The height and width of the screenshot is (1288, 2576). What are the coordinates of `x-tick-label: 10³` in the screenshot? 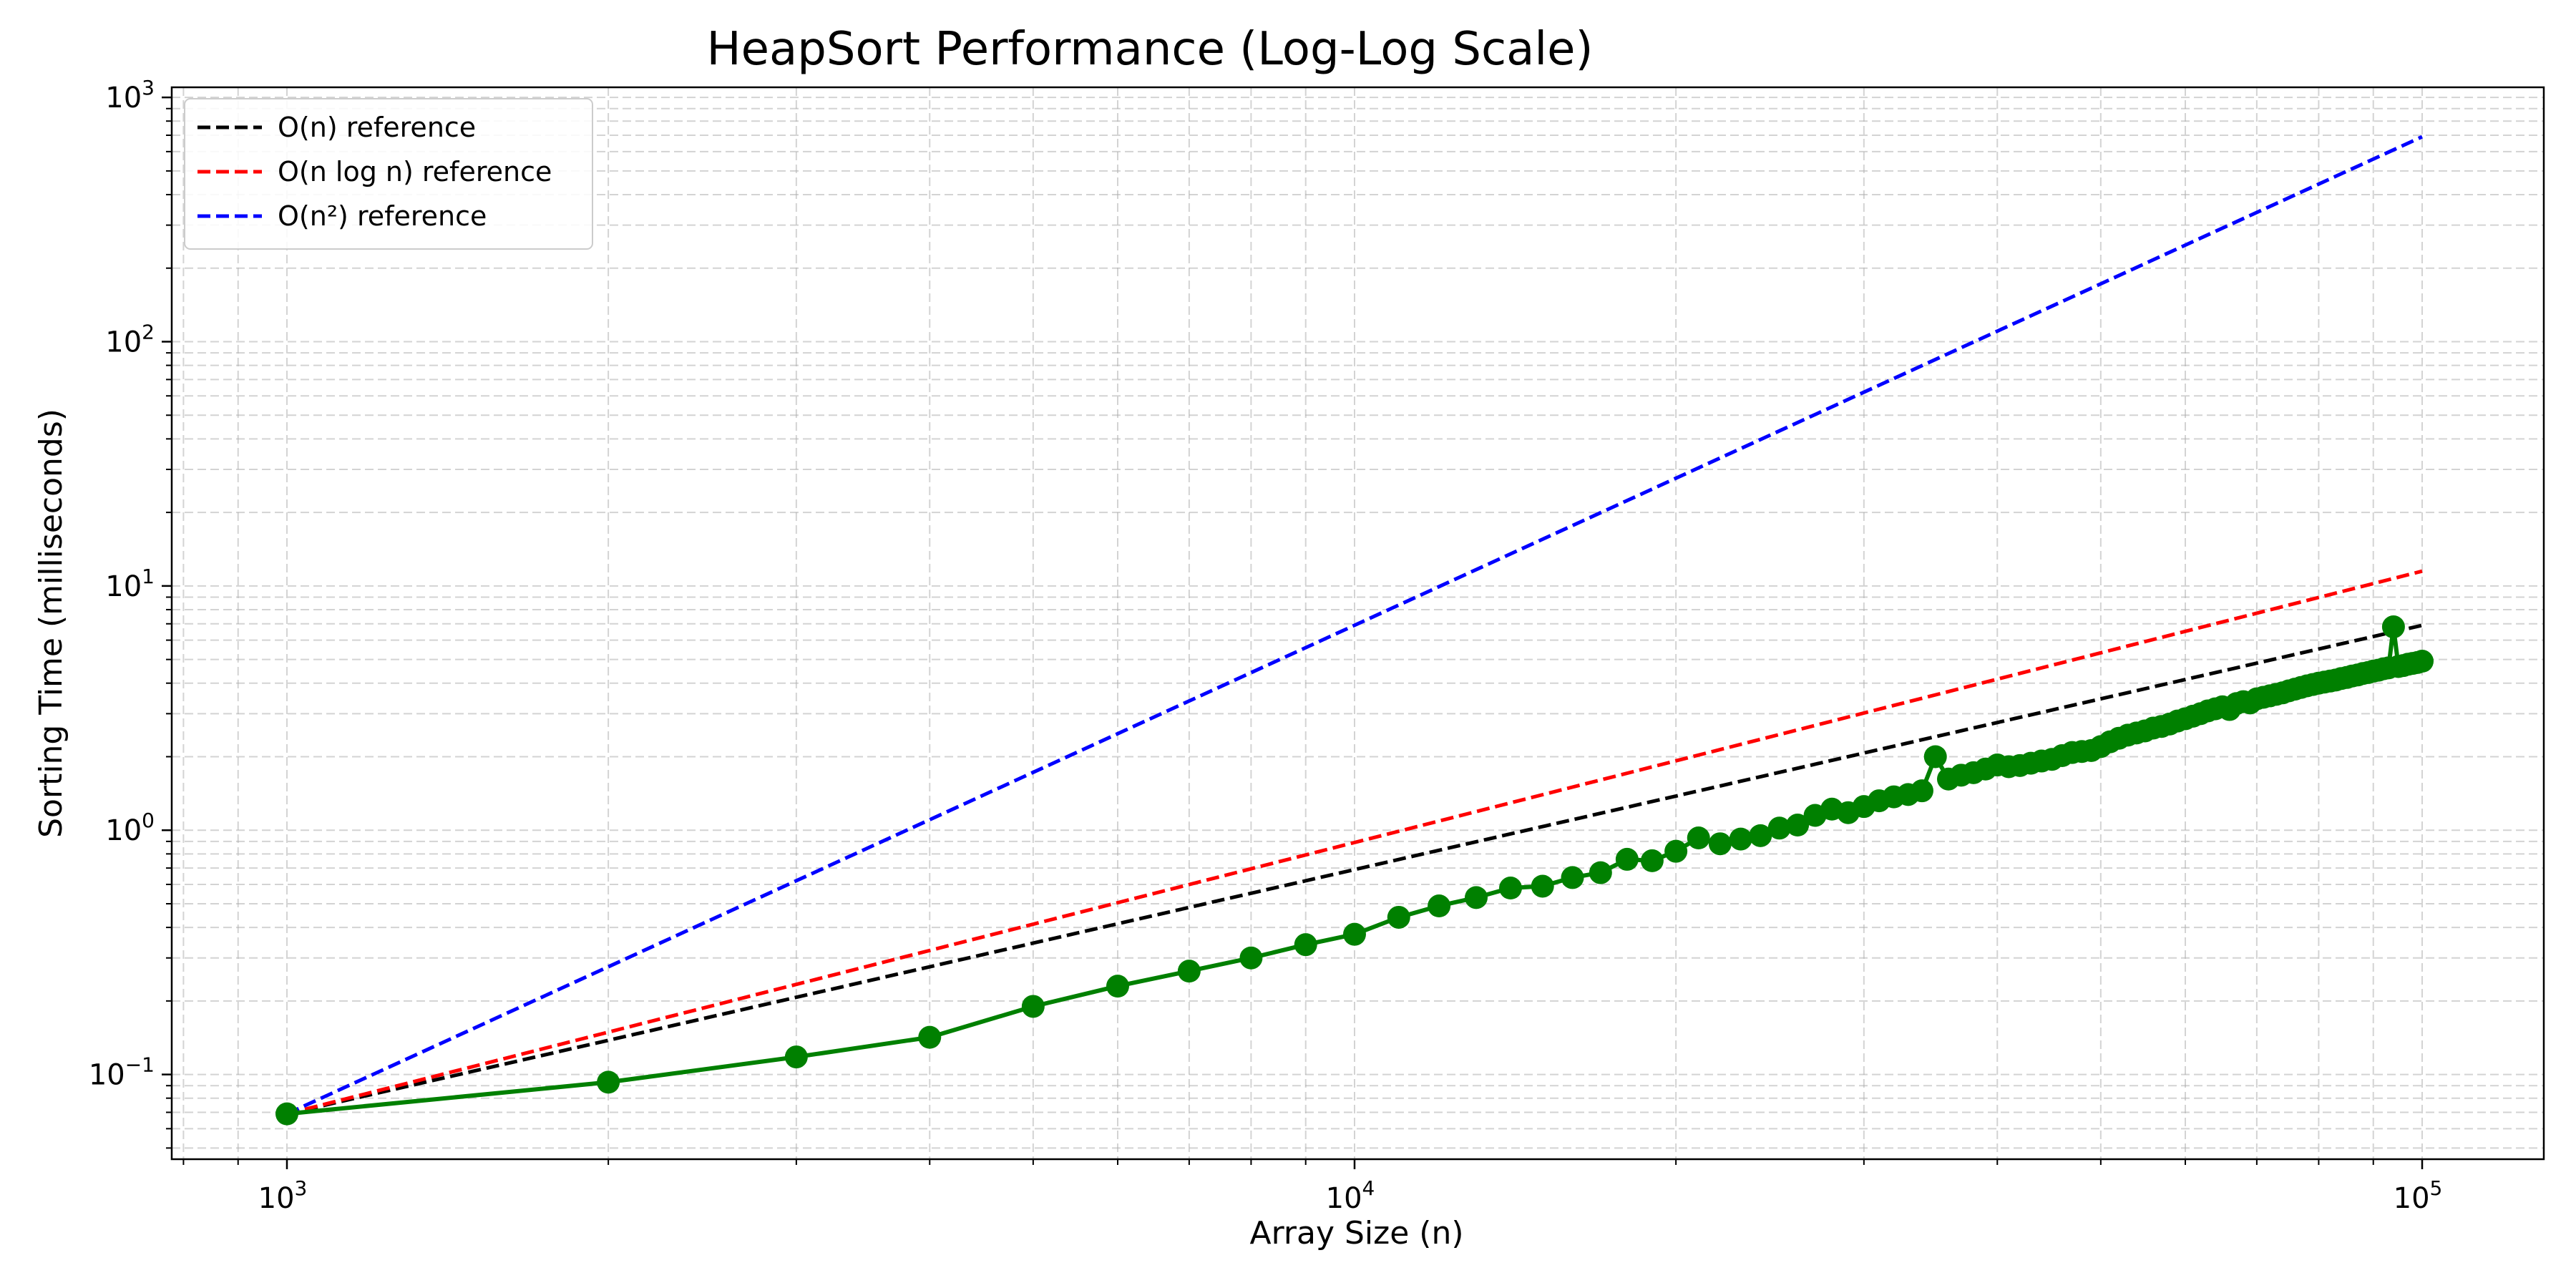 It's located at (283, 1195).